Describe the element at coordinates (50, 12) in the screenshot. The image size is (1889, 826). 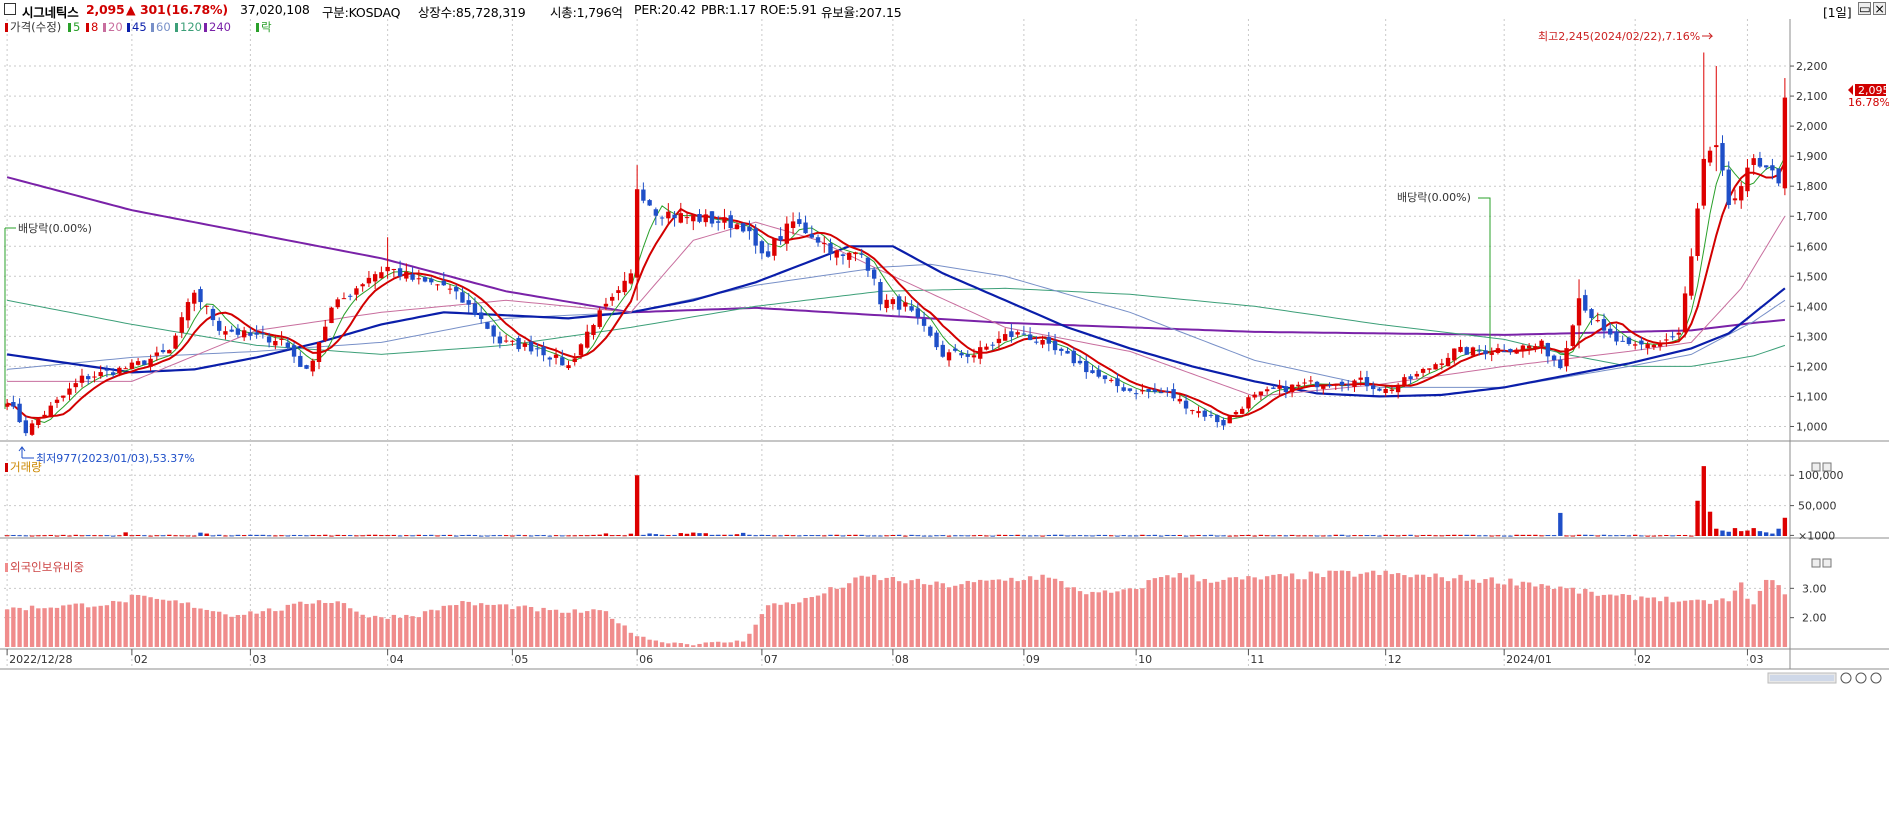
I see `stock-name: 시그네틱스` at that location.